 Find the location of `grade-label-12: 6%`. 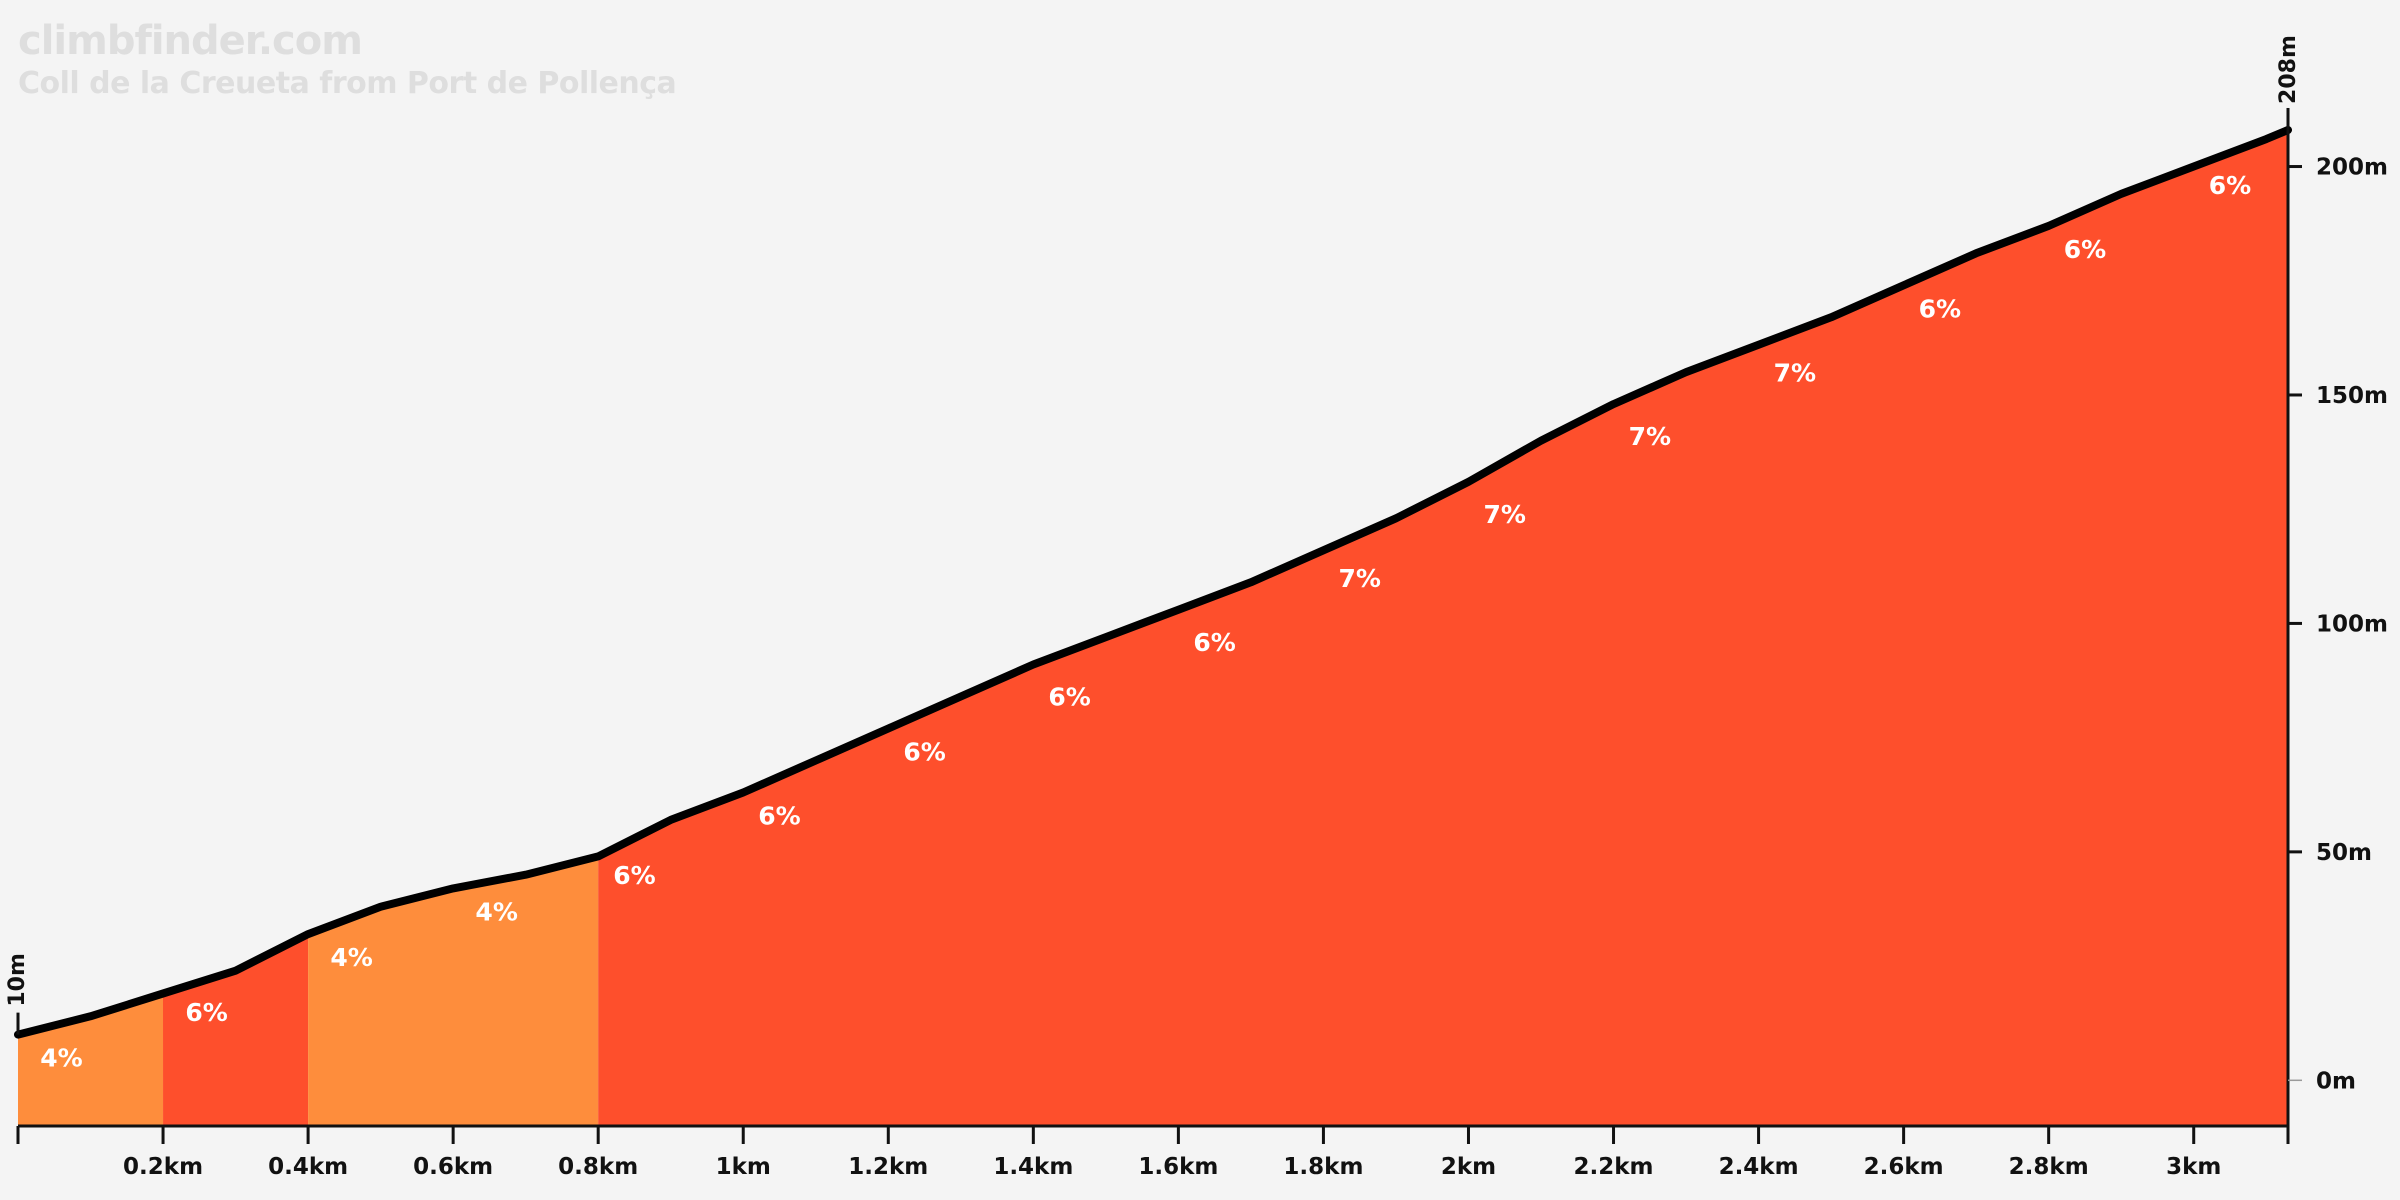

grade-label-12: 6% is located at coordinates (2230, 185).